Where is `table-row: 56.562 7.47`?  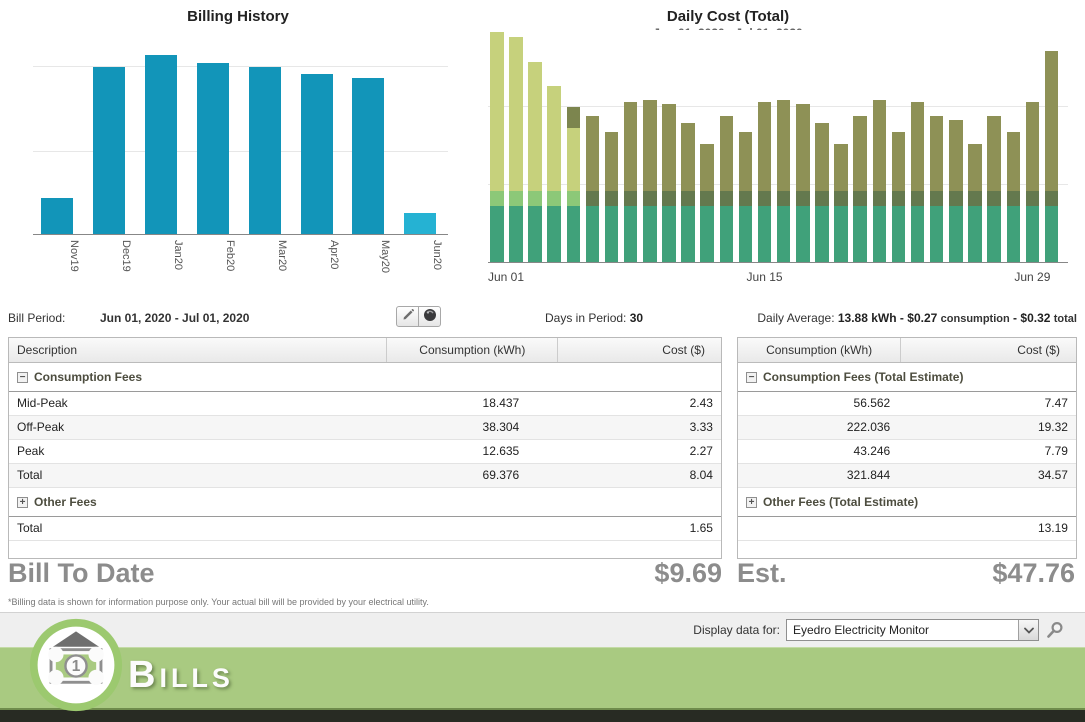 table-row: 56.562 7.47 is located at coordinates (907, 404).